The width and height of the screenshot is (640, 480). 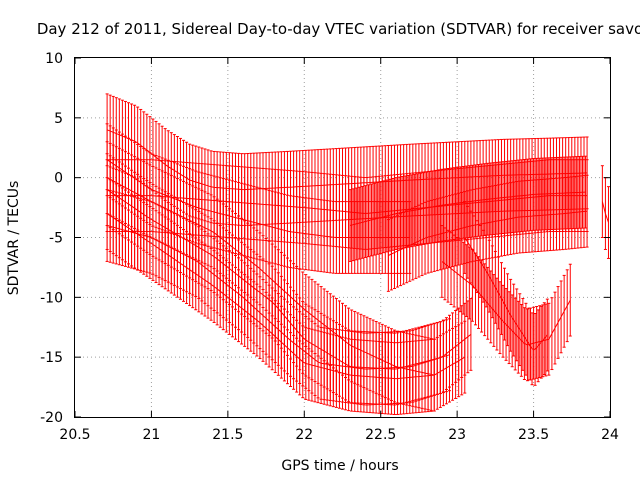 I want to click on x-tick-label: 20.5, so click(x=74, y=435).